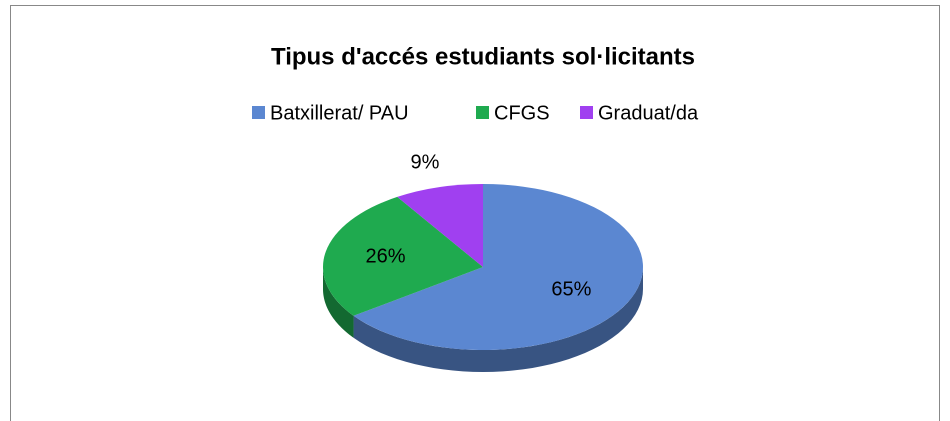 This screenshot has width=950, height=421. I want to click on legend-label: Batxillerat/ PAU, so click(339, 113).